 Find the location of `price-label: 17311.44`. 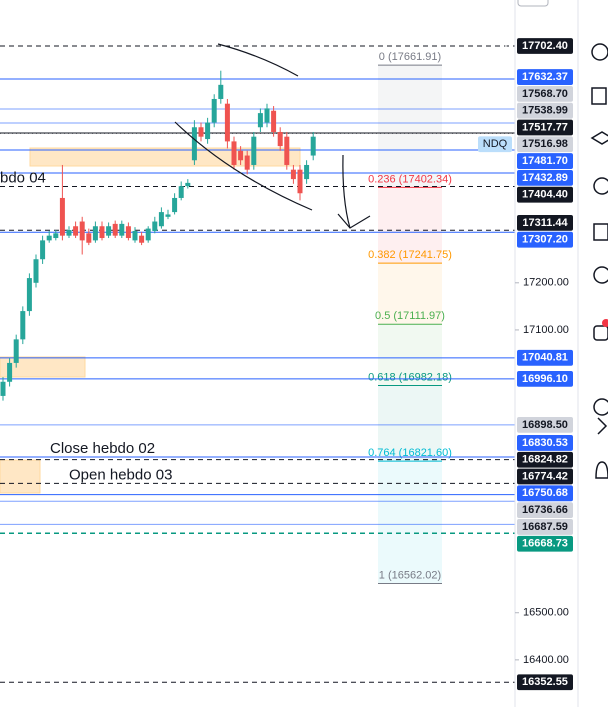

price-label: 17311.44 is located at coordinates (545, 223).